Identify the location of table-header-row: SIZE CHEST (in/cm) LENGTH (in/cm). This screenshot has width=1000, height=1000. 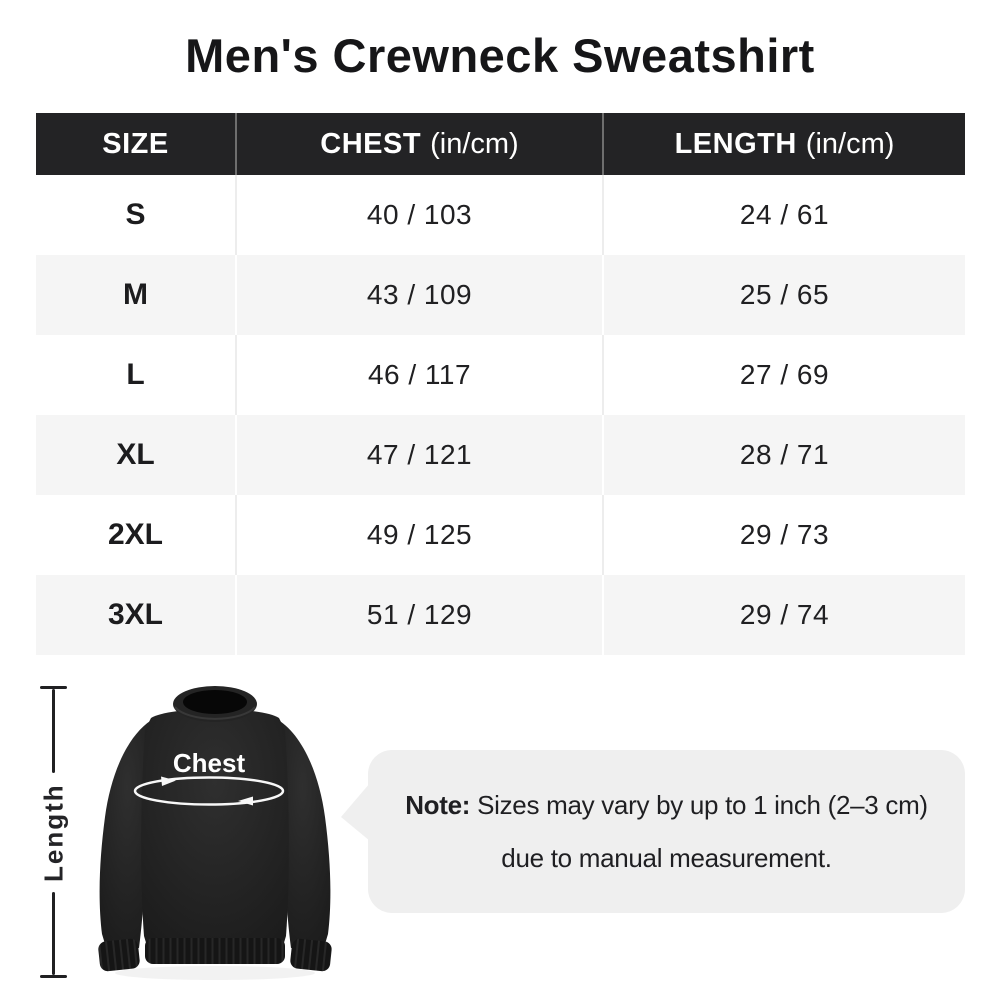
(500, 144).